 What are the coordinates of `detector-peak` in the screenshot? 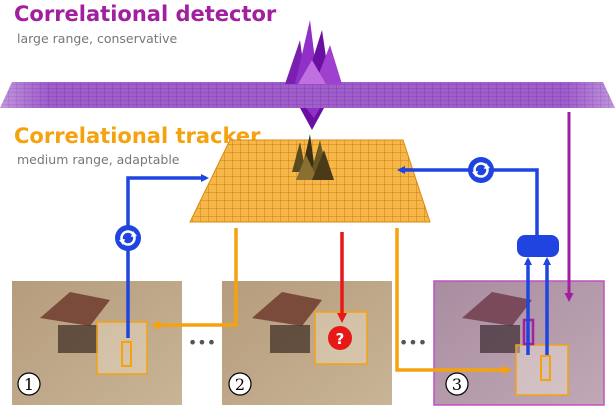 It's located at (313, 75).